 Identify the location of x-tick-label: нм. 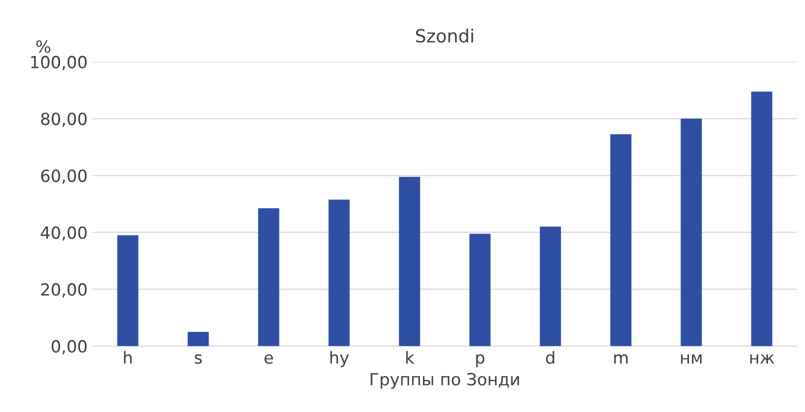
(691, 359).